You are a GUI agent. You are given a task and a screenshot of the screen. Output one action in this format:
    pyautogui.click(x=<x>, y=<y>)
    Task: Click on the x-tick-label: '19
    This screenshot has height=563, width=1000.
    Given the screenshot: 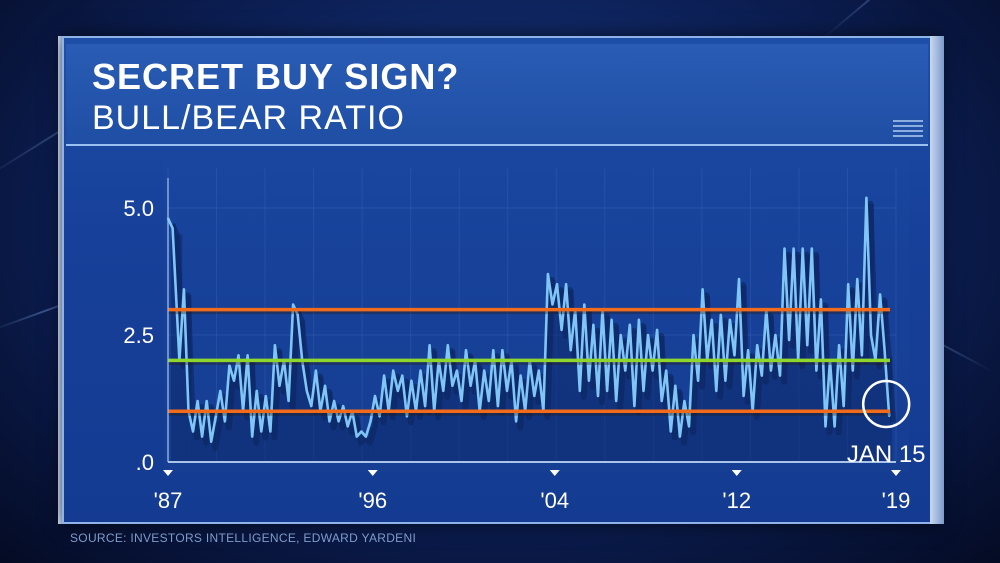 What is the action you would take?
    pyautogui.click(x=896, y=500)
    